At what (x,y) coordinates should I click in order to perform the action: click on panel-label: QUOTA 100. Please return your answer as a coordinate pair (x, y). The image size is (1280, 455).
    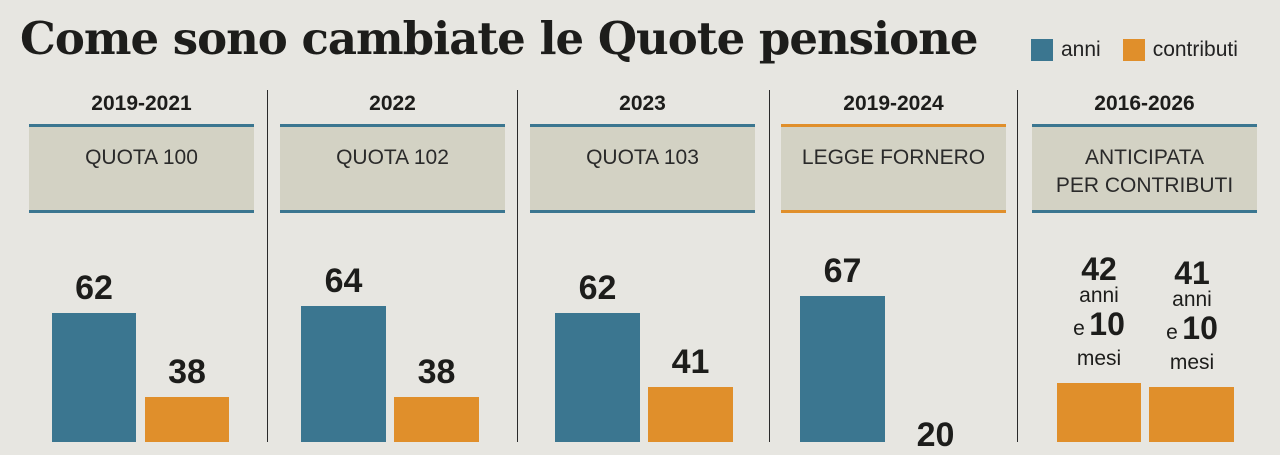
    Looking at the image, I should click on (141, 168).